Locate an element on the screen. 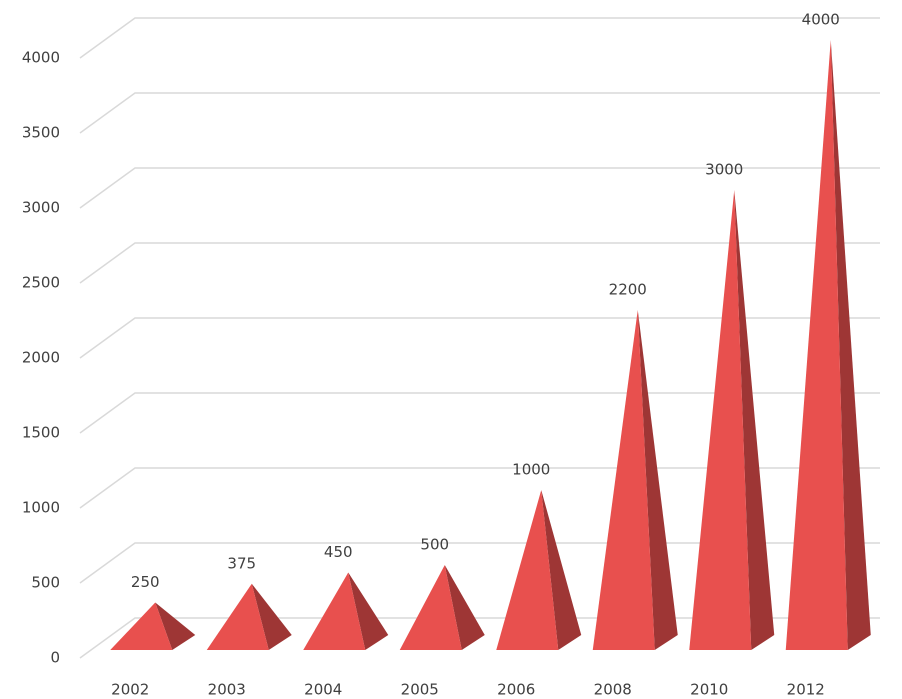 The width and height of the screenshot is (902, 699). y-tick-label: 0 is located at coordinates (55, 658).